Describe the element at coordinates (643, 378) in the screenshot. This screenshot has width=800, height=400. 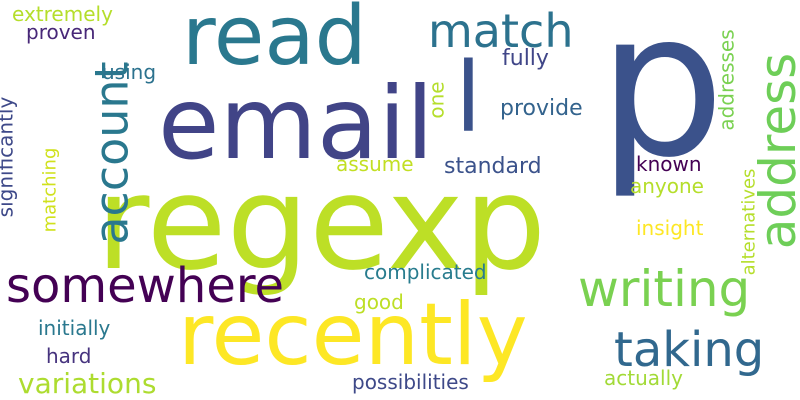
I see `word-actually: actually` at that location.